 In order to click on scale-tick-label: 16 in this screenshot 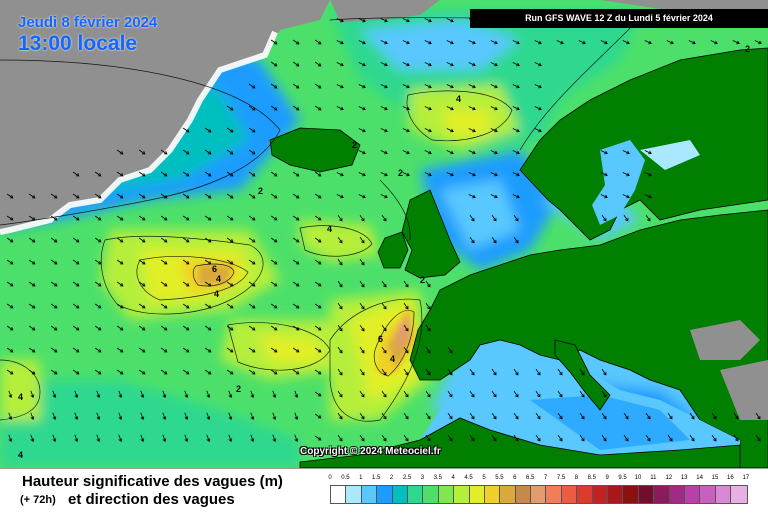, I will do `click(730, 478)`.